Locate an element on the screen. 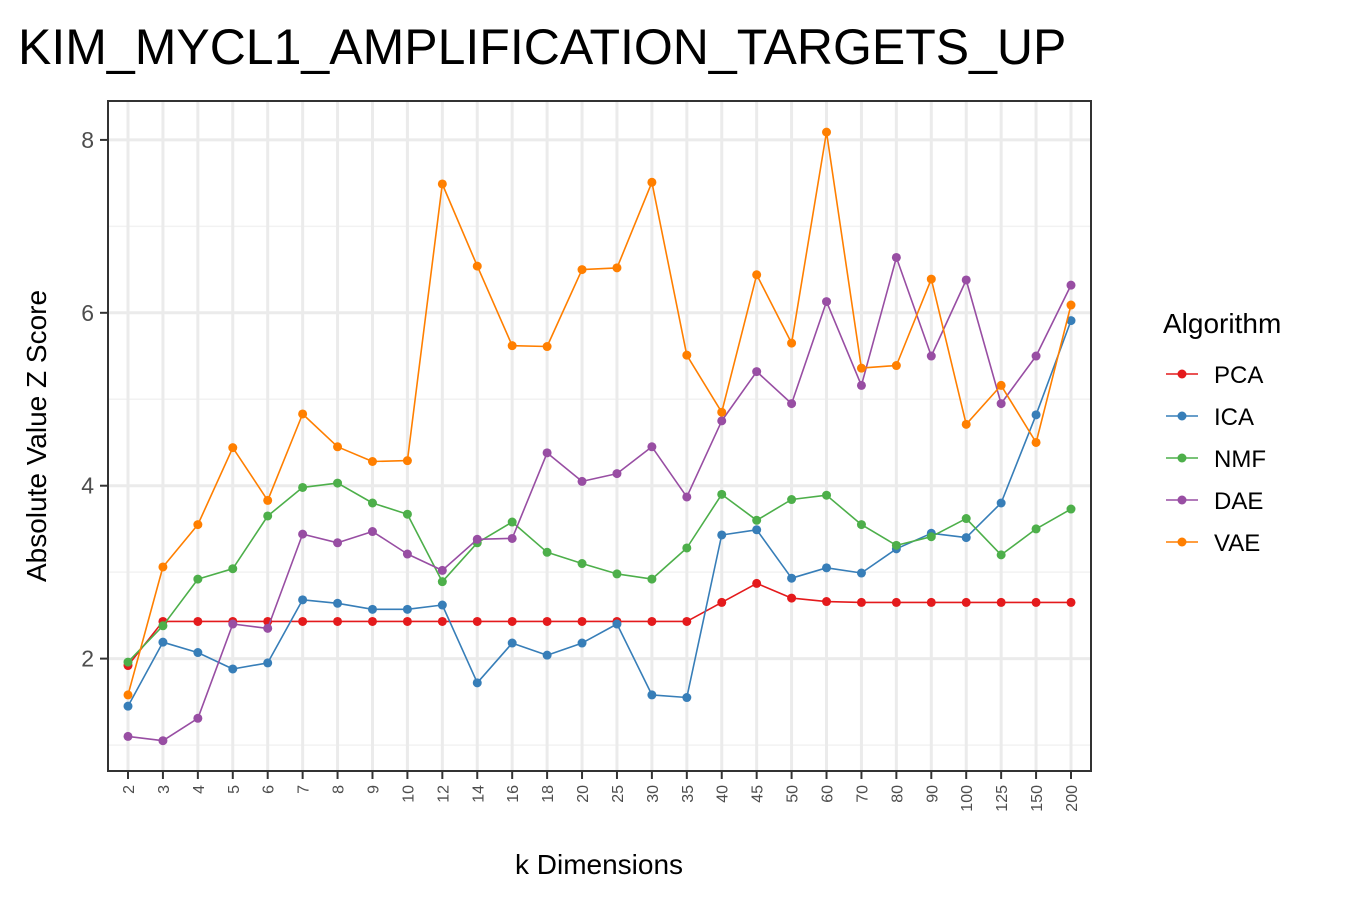  x-tick-label: 16 is located at coordinates (513, 794).